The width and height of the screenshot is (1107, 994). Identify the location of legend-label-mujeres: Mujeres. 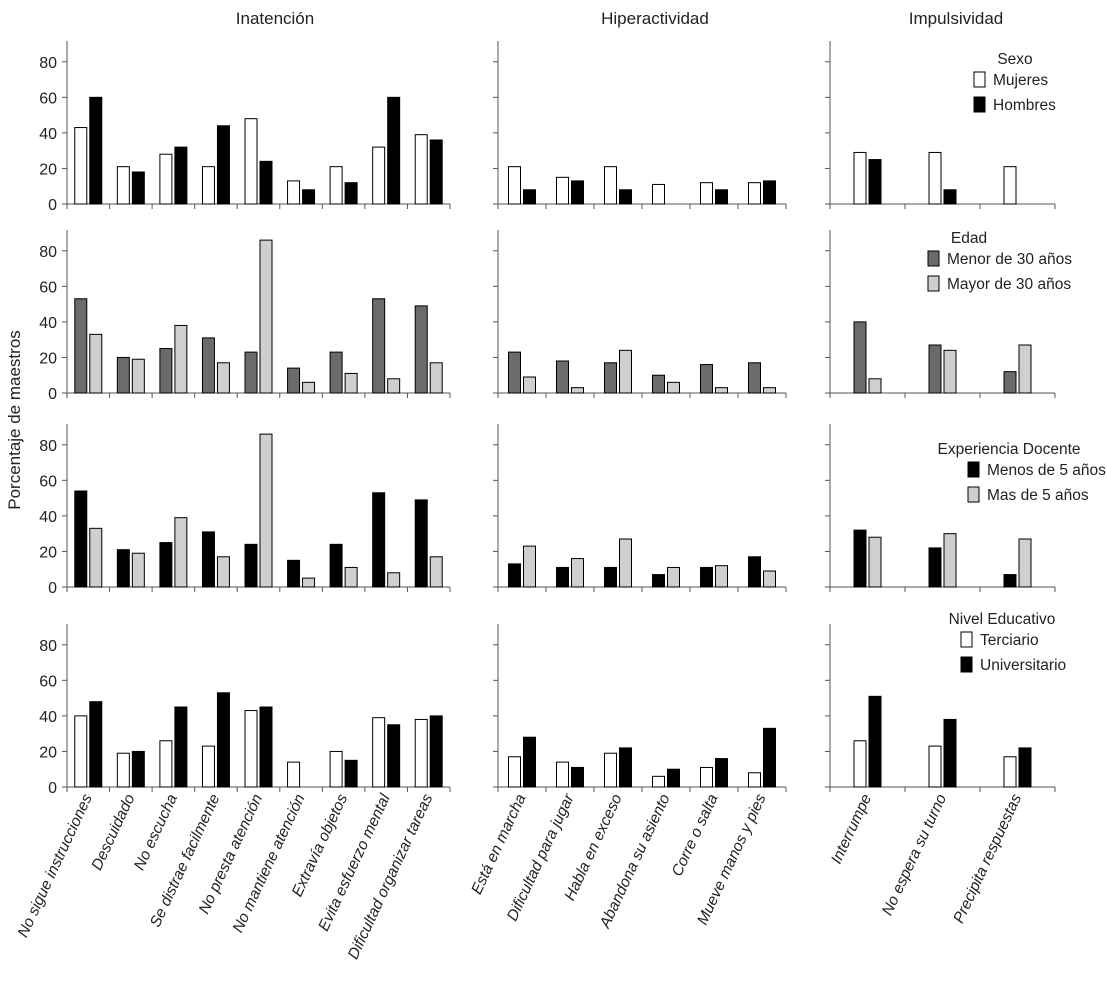
(1020, 80).